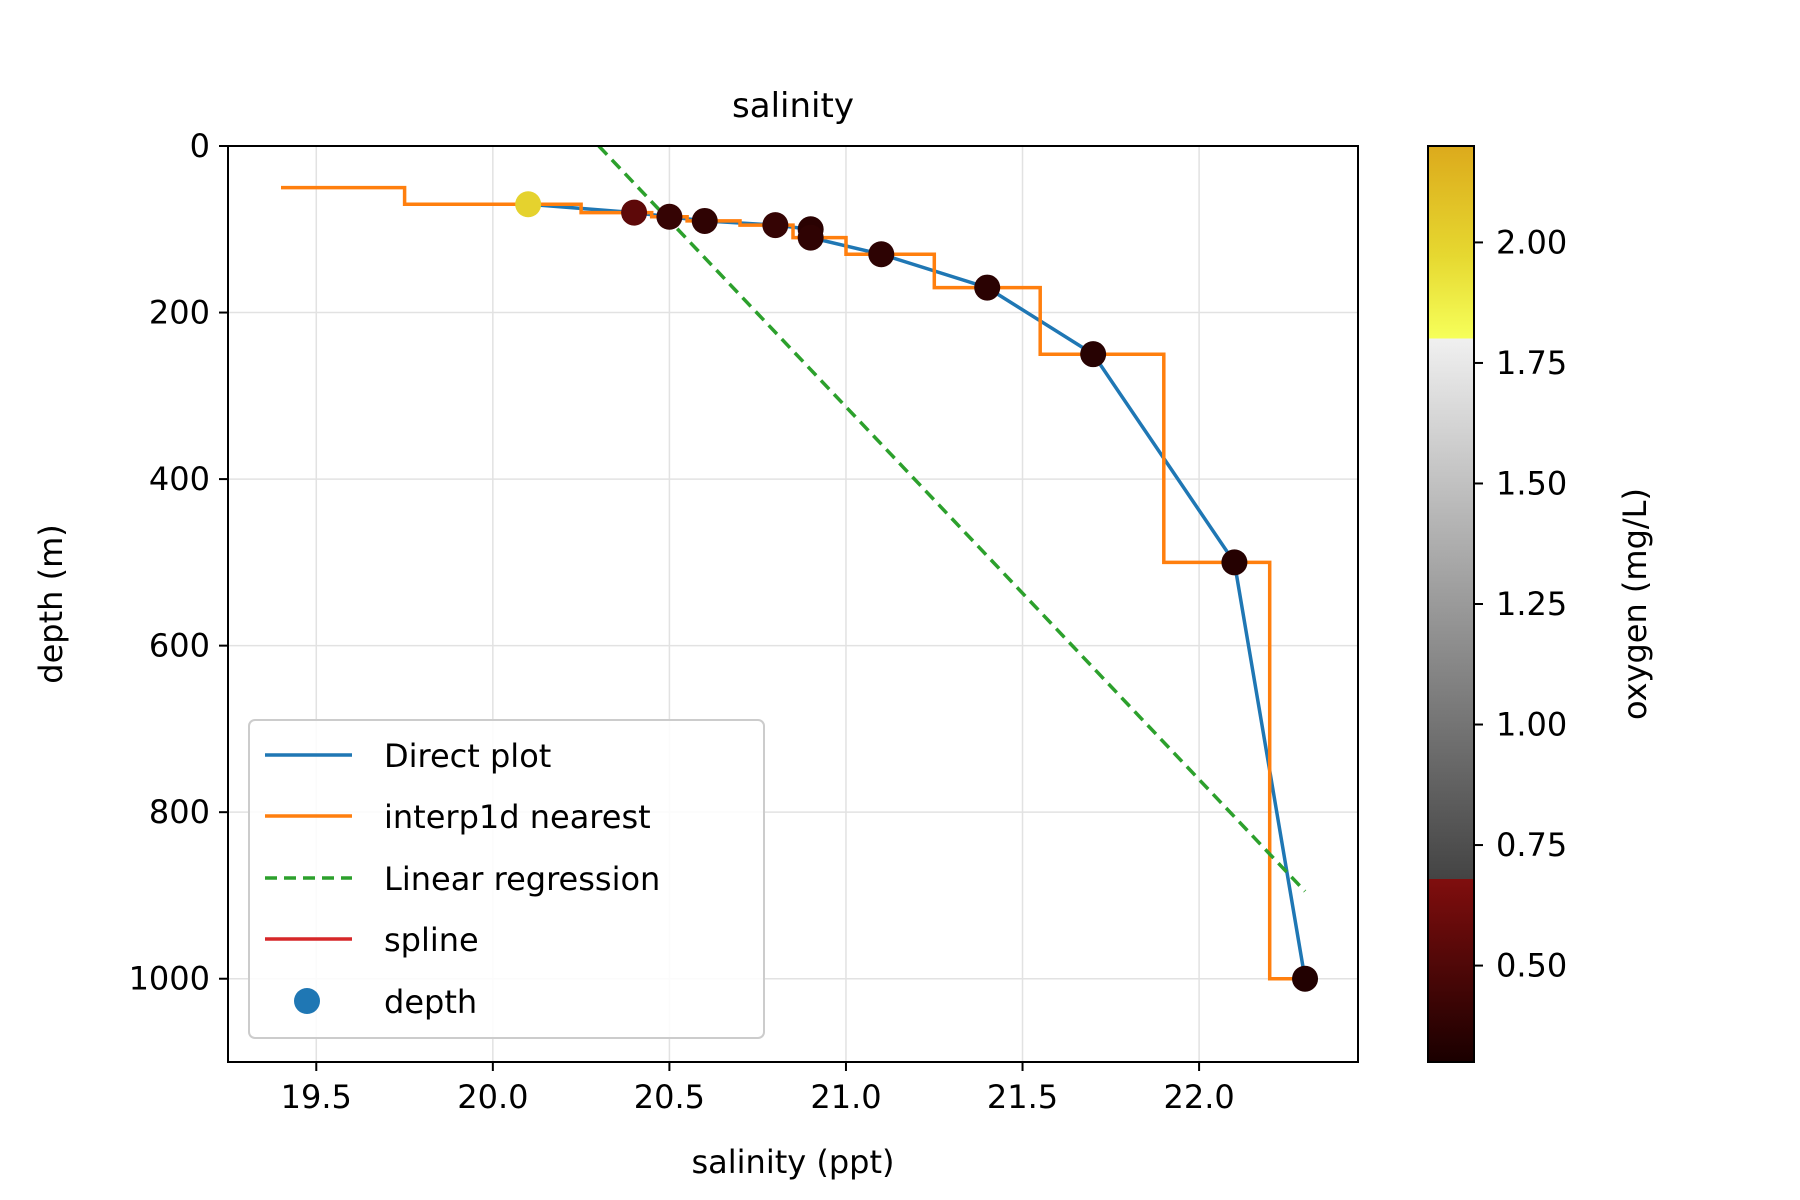 This screenshot has height=1200, width=1800. Describe the element at coordinates (372, 940) in the screenshot. I see `legend-entry-spline: spline` at that location.